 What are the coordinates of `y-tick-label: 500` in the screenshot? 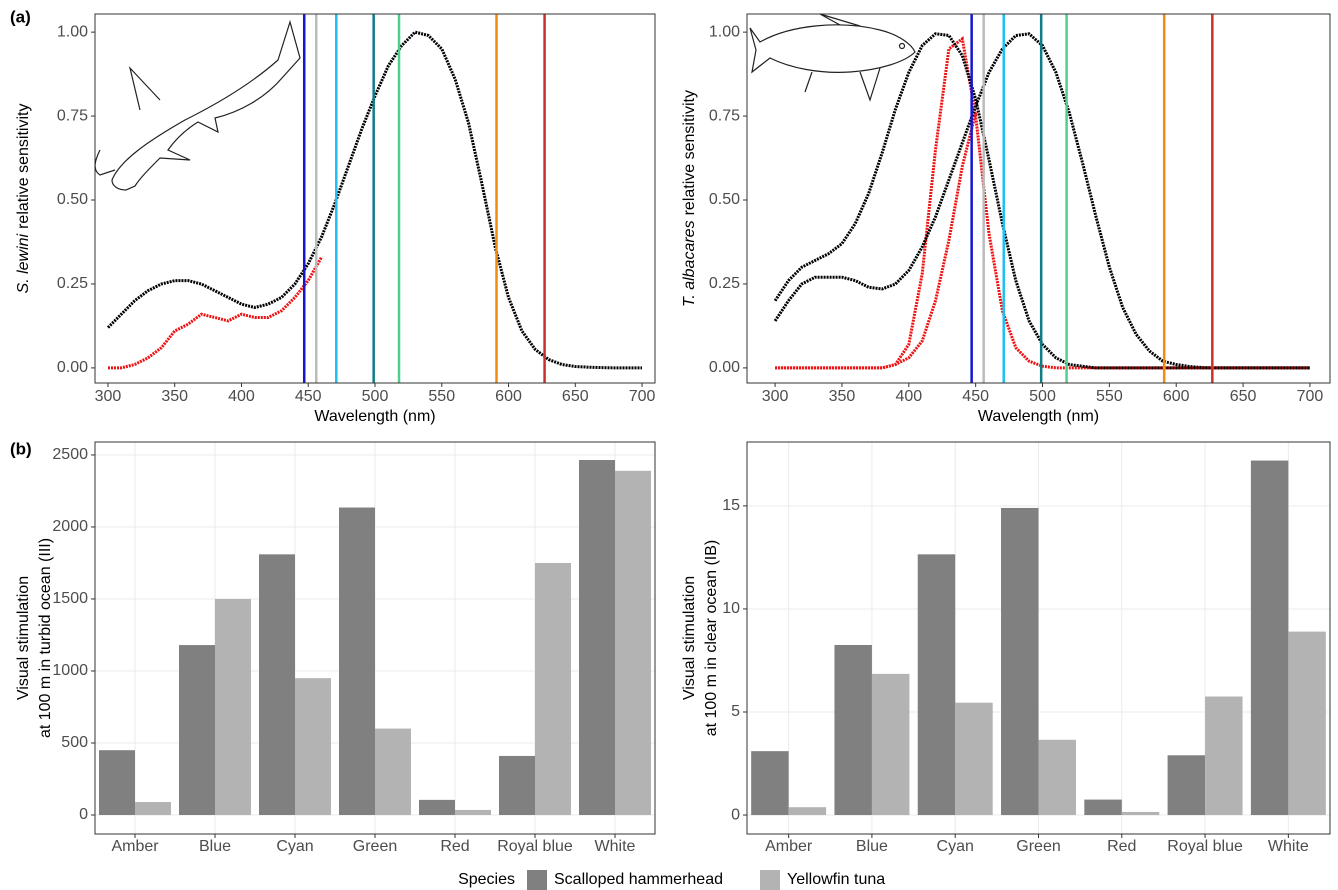 It's located at (74, 742).